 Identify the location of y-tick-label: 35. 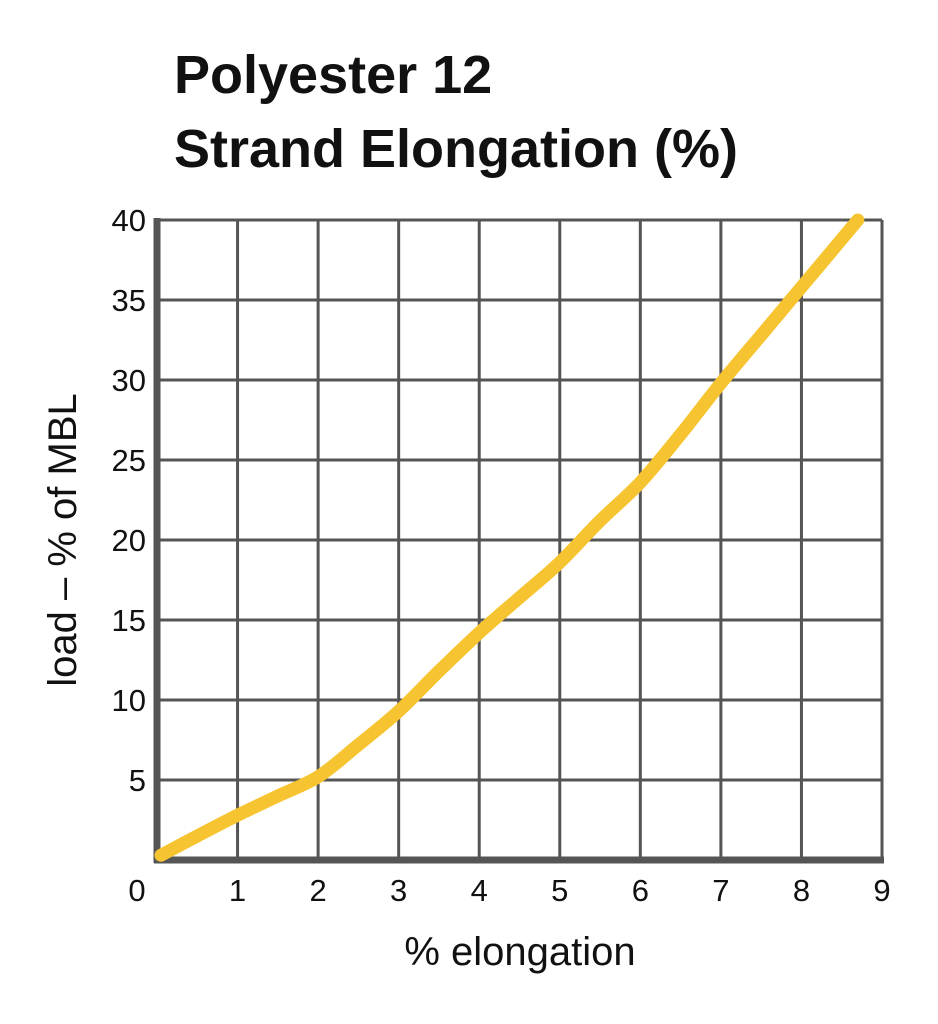
(129, 300).